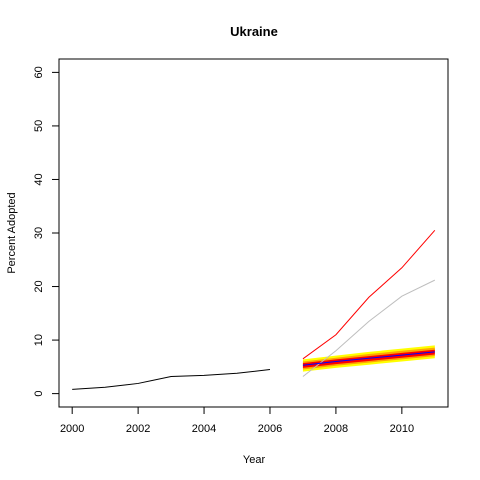 The width and height of the screenshot is (480, 480). What do you see at coordinates (46, 231) in the screenshot?
I see `y-axis: 0 10 20 30 40 50 60` at bounding box center [46, 231].